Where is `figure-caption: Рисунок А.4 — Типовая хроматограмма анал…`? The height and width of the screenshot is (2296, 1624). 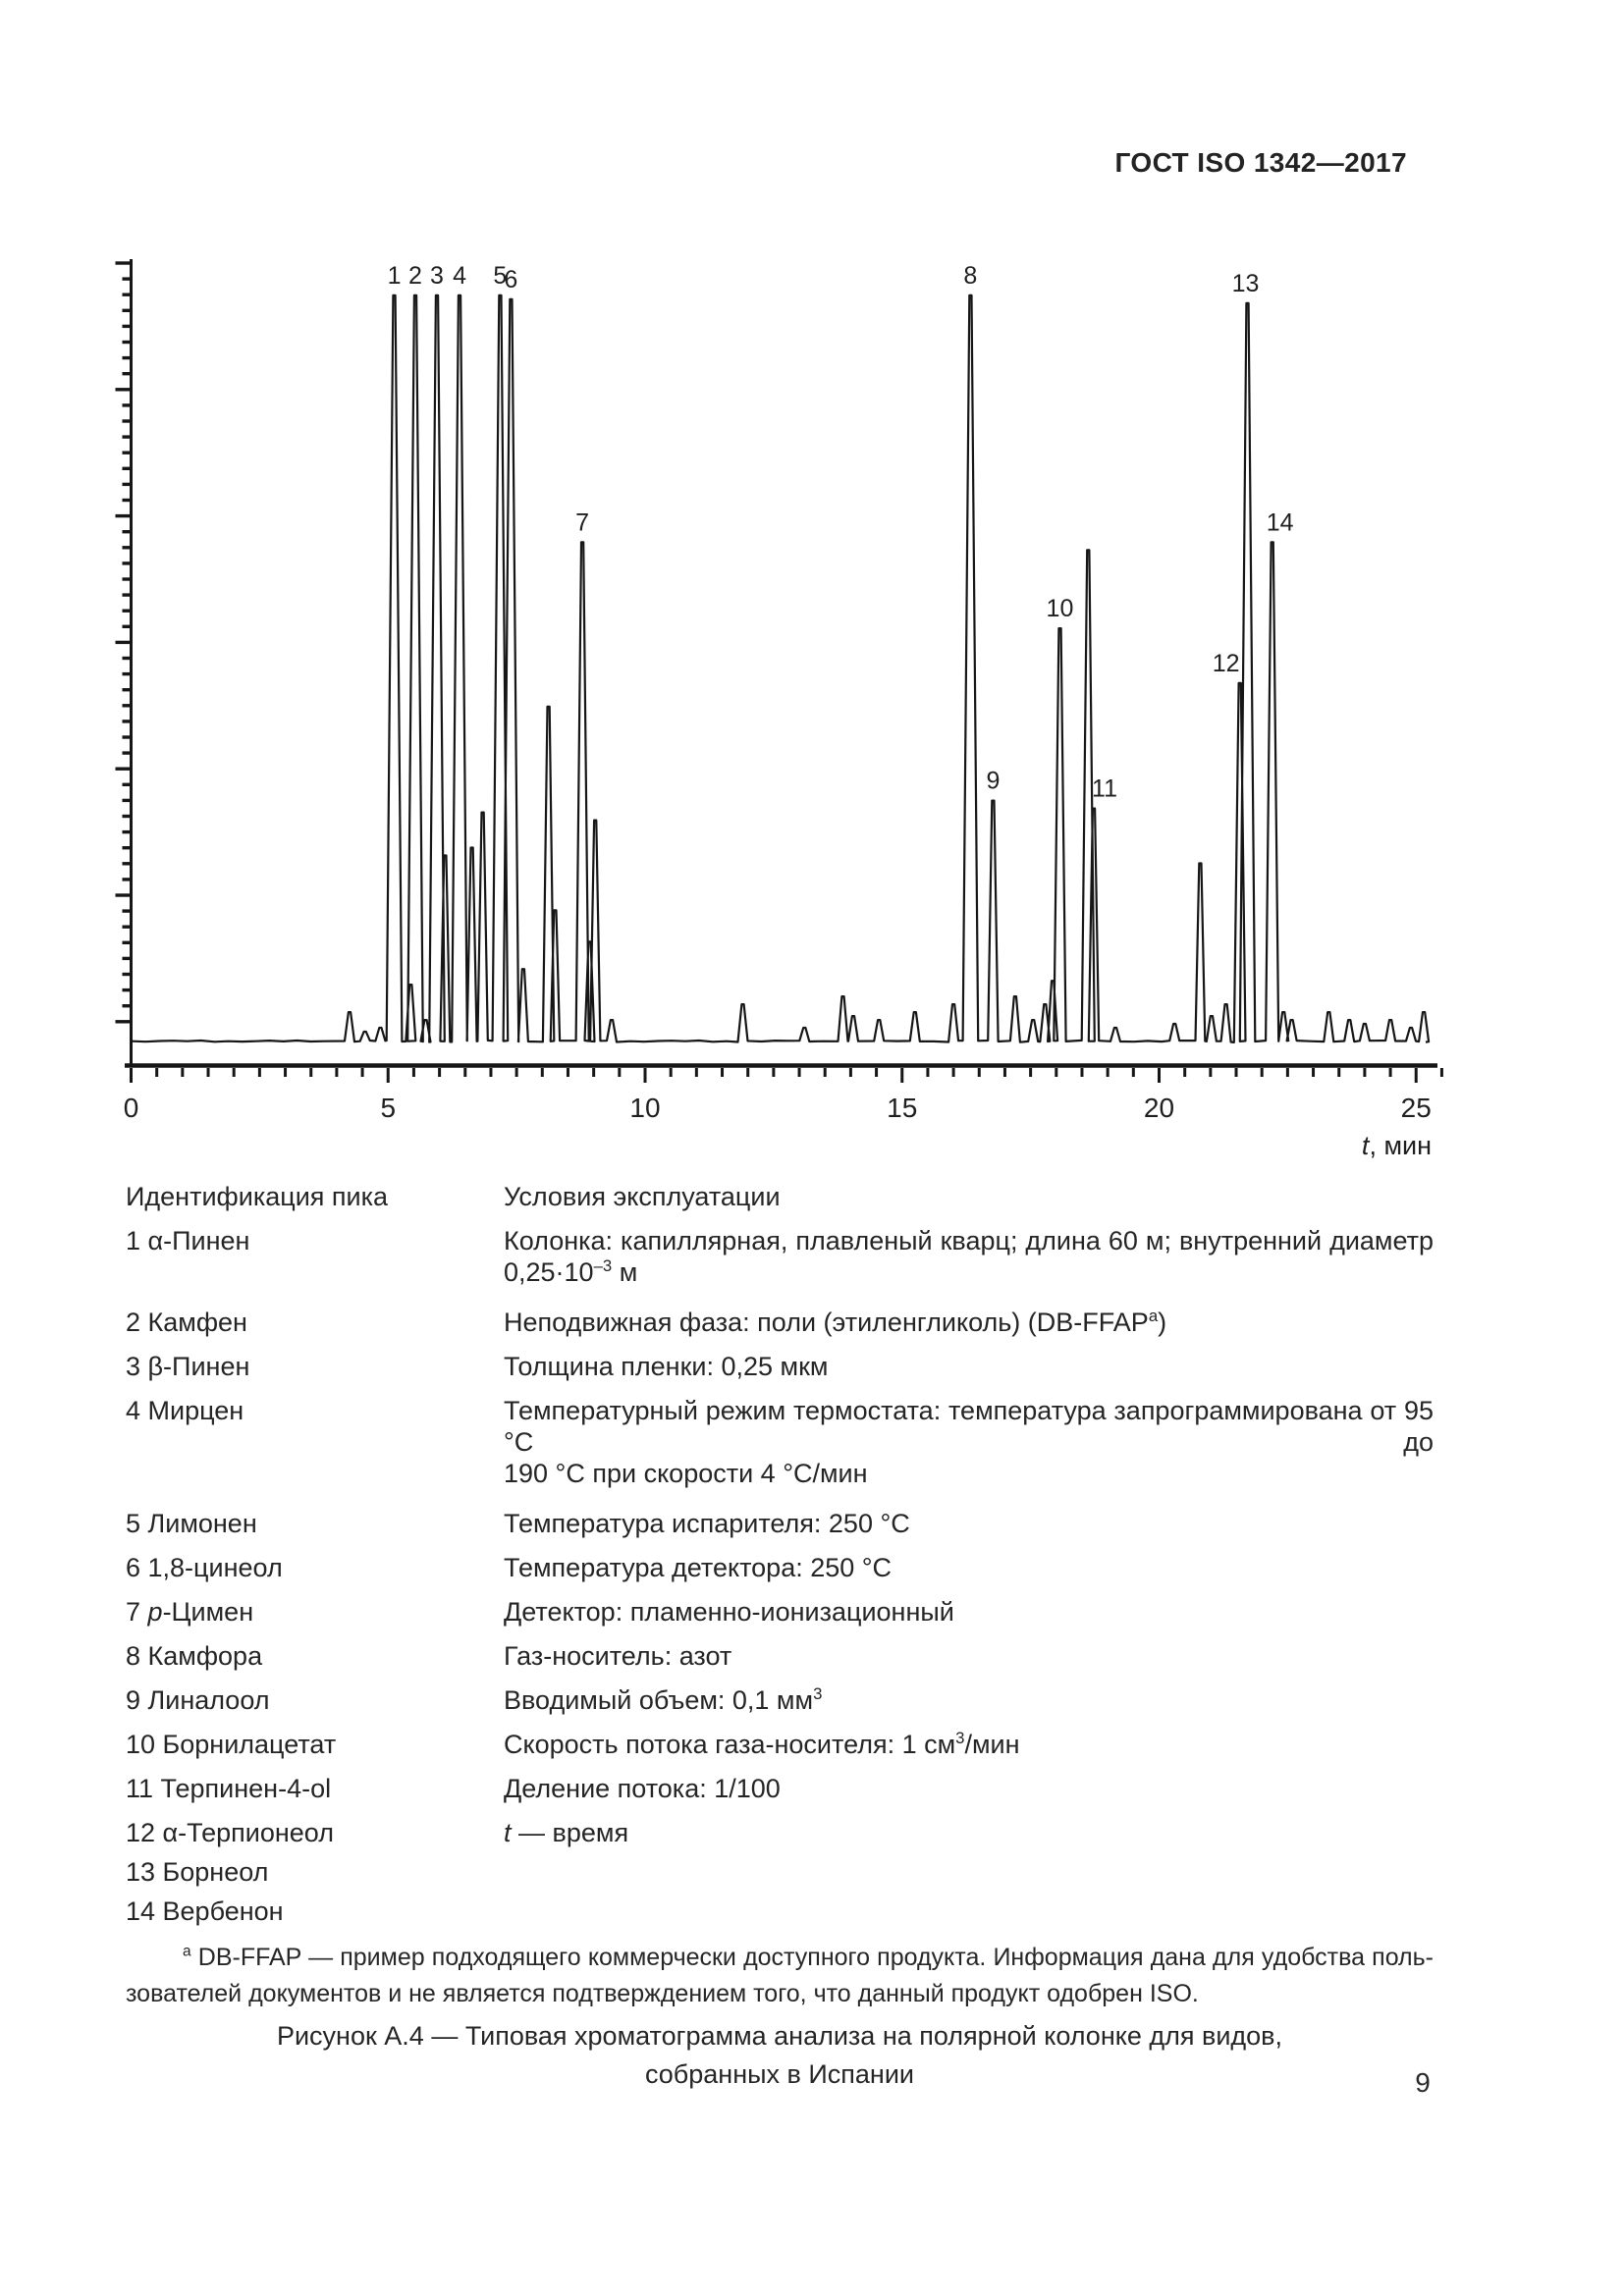 figure-caption: Рисунок А.4 — Типовая хроматограмма анал… is located at coordinates (780, 2055).